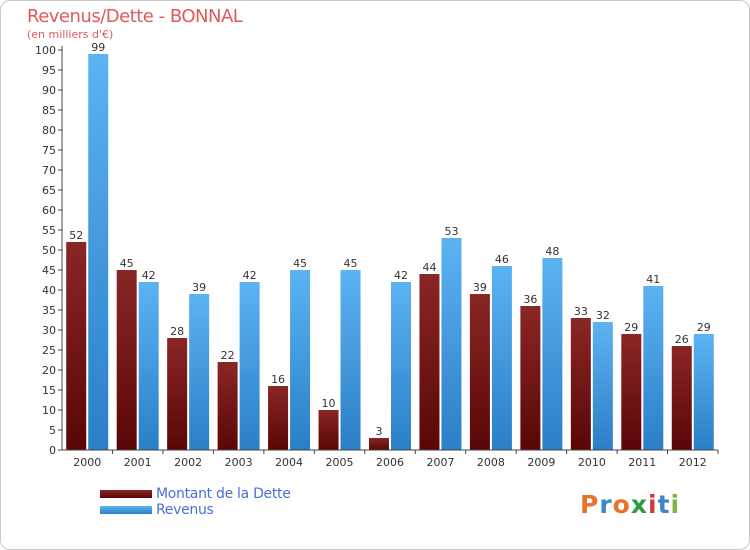 This screenshot has height=550, width=750. I want to click on data-label-dette: 45, so click(127, 263).